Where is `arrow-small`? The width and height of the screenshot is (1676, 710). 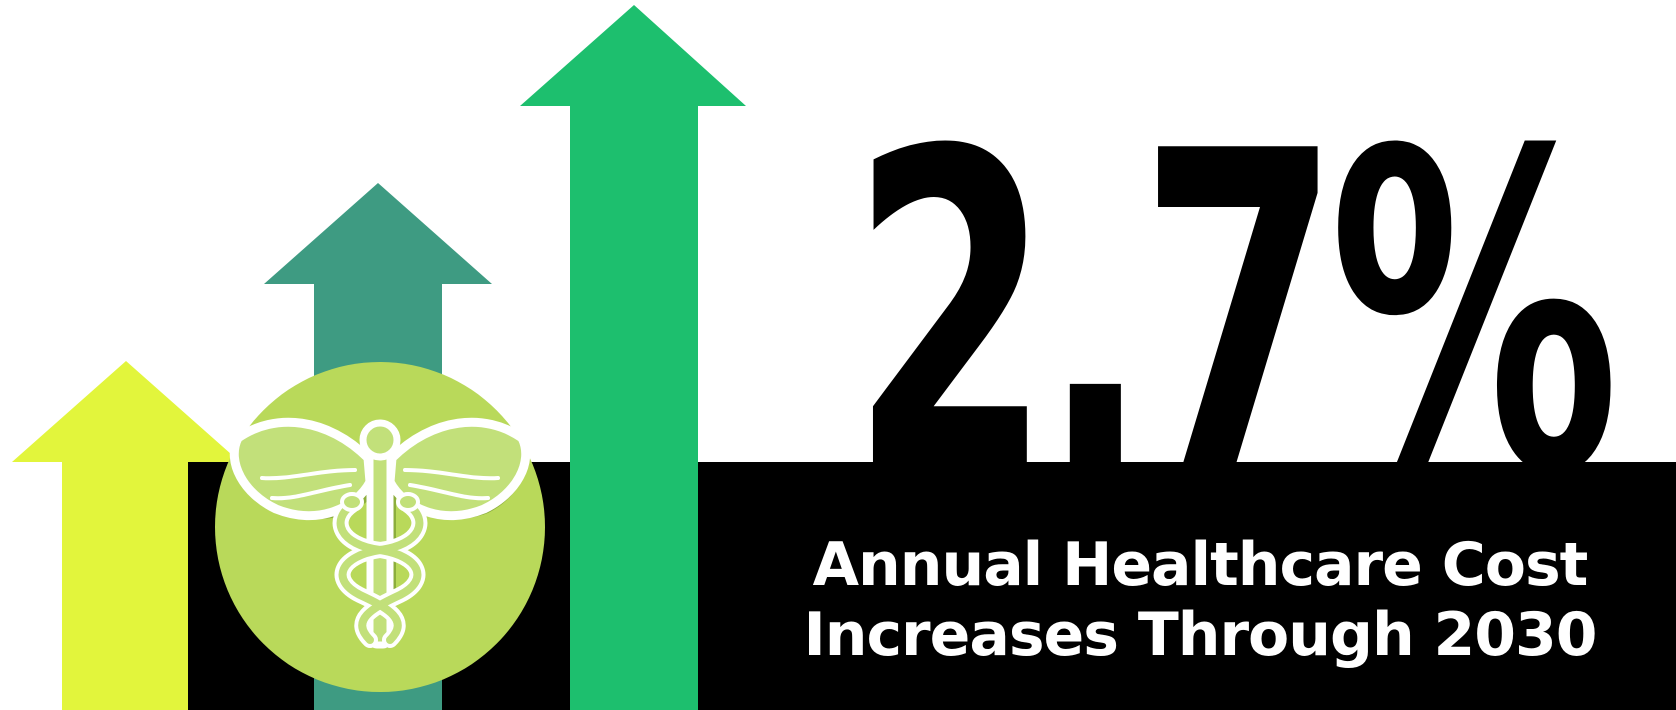
arrow-small is located at coordinates (126, 535).